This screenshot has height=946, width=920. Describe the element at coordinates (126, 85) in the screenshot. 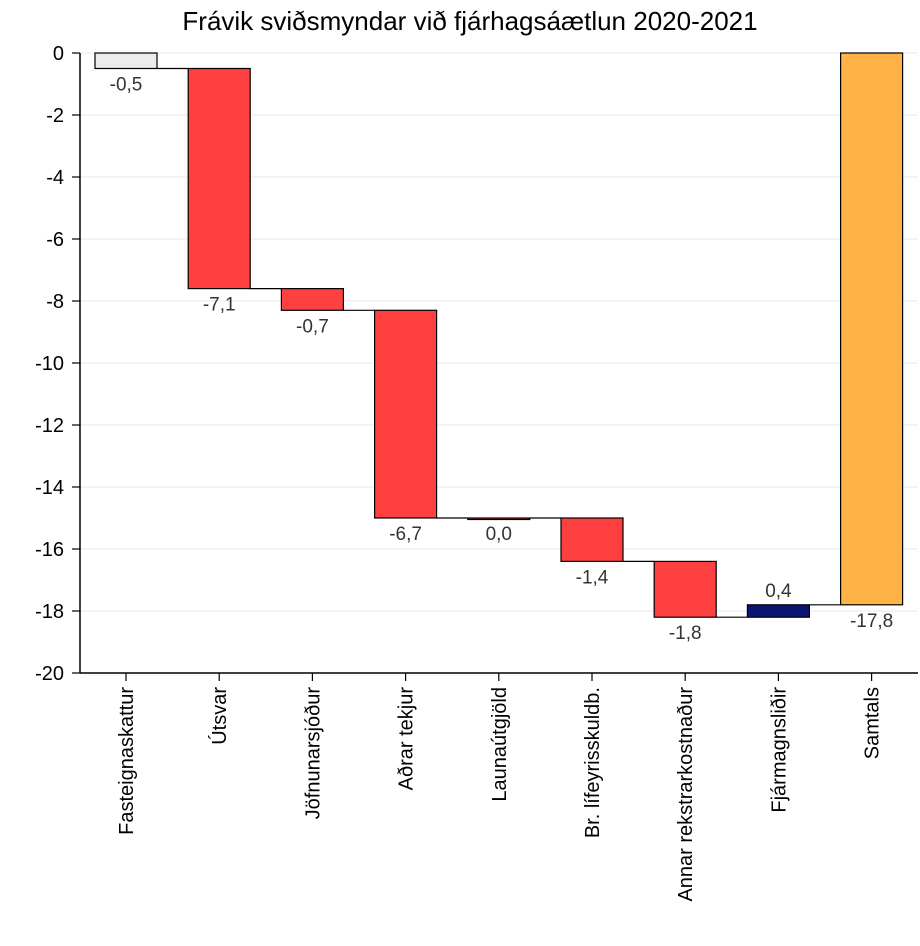

I see `data-label-0: -0,5` at that location.